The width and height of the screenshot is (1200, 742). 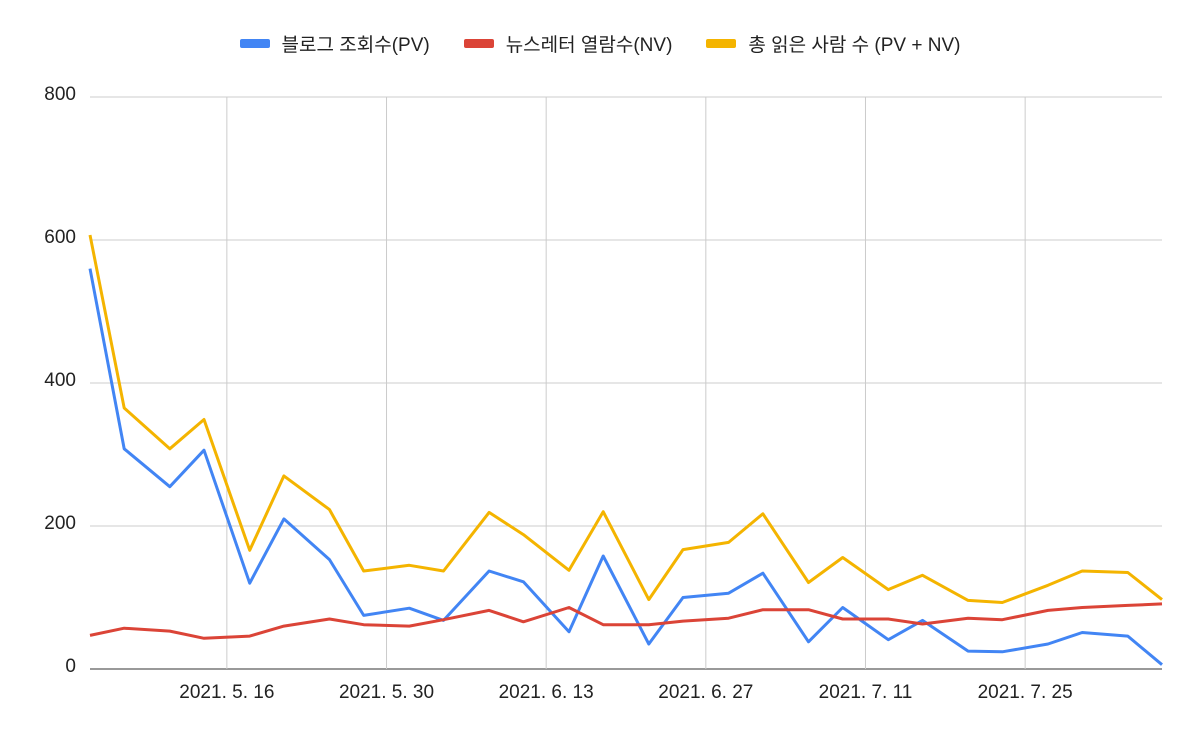 What do you see at coordinates (589, 45) in the screenshot?
I see `legend-label: 뉴스레터 열람수(NV)` at bounding box center [589, 45].